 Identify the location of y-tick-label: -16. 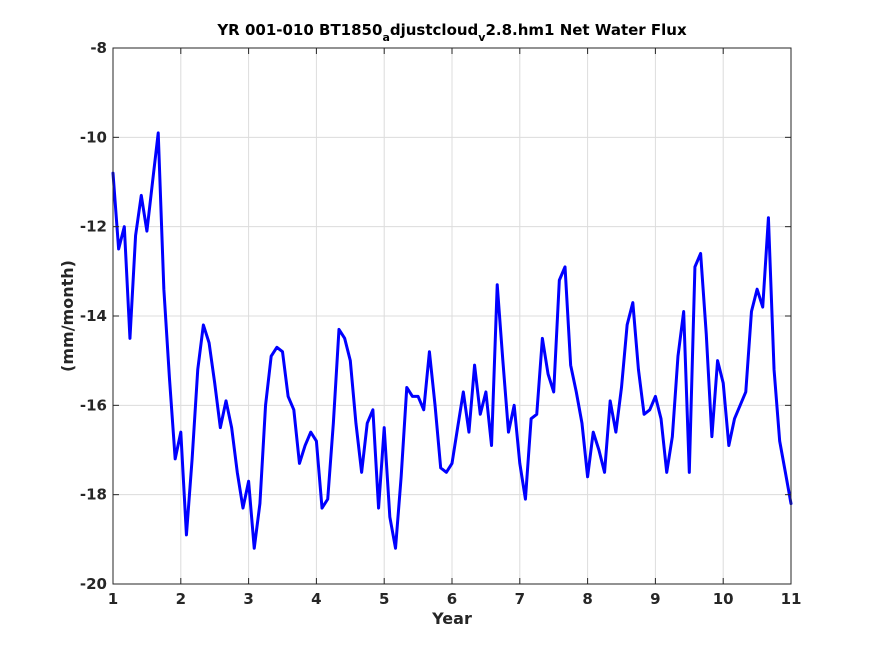
(93, 405).